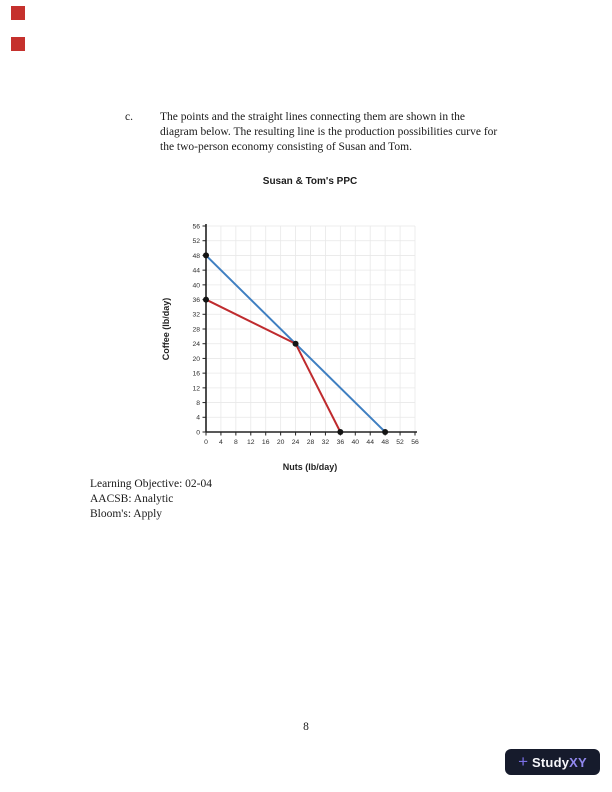 This screenshot has width=612, height=792. I want to click on x-axis-label: Nuts (lb/day), so click(310, 467).